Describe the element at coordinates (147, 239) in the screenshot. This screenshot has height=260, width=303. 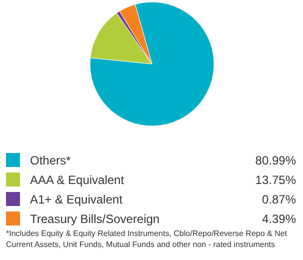
I see `text: *Includes Equity & Equity Related Instruments, Cblo/Repo/Reverse Repo & Net Current Assets, Unit Funds, Mutual Funds and other non - rated instruments` at that location.